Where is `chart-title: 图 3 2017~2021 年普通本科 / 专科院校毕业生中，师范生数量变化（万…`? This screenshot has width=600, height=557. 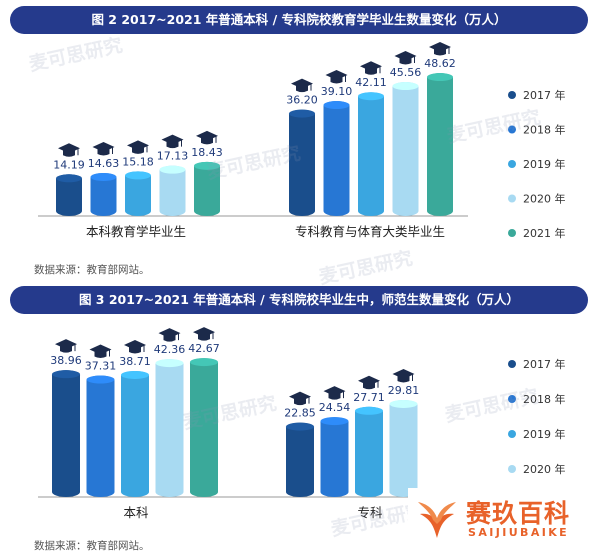
chart-title: 图 3 2017~2021 年普通本科 / 专科院校毕业生中，师范生数量变化（万… is located at coordinates (299, 300).